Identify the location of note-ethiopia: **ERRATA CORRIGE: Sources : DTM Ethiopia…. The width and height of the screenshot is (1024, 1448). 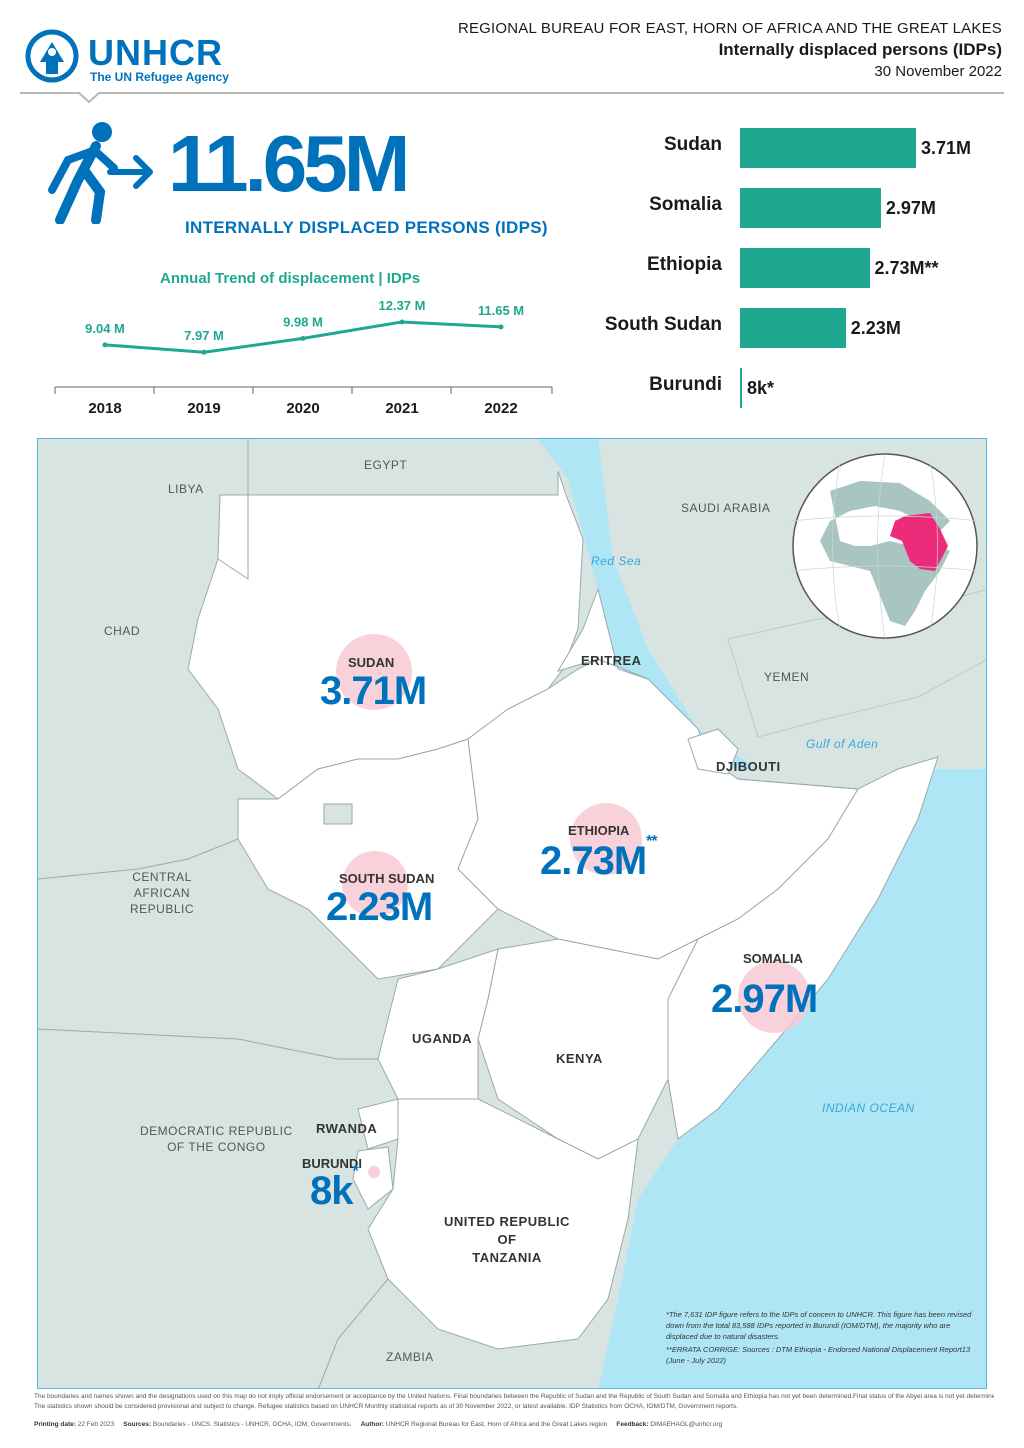
(818, 1355).